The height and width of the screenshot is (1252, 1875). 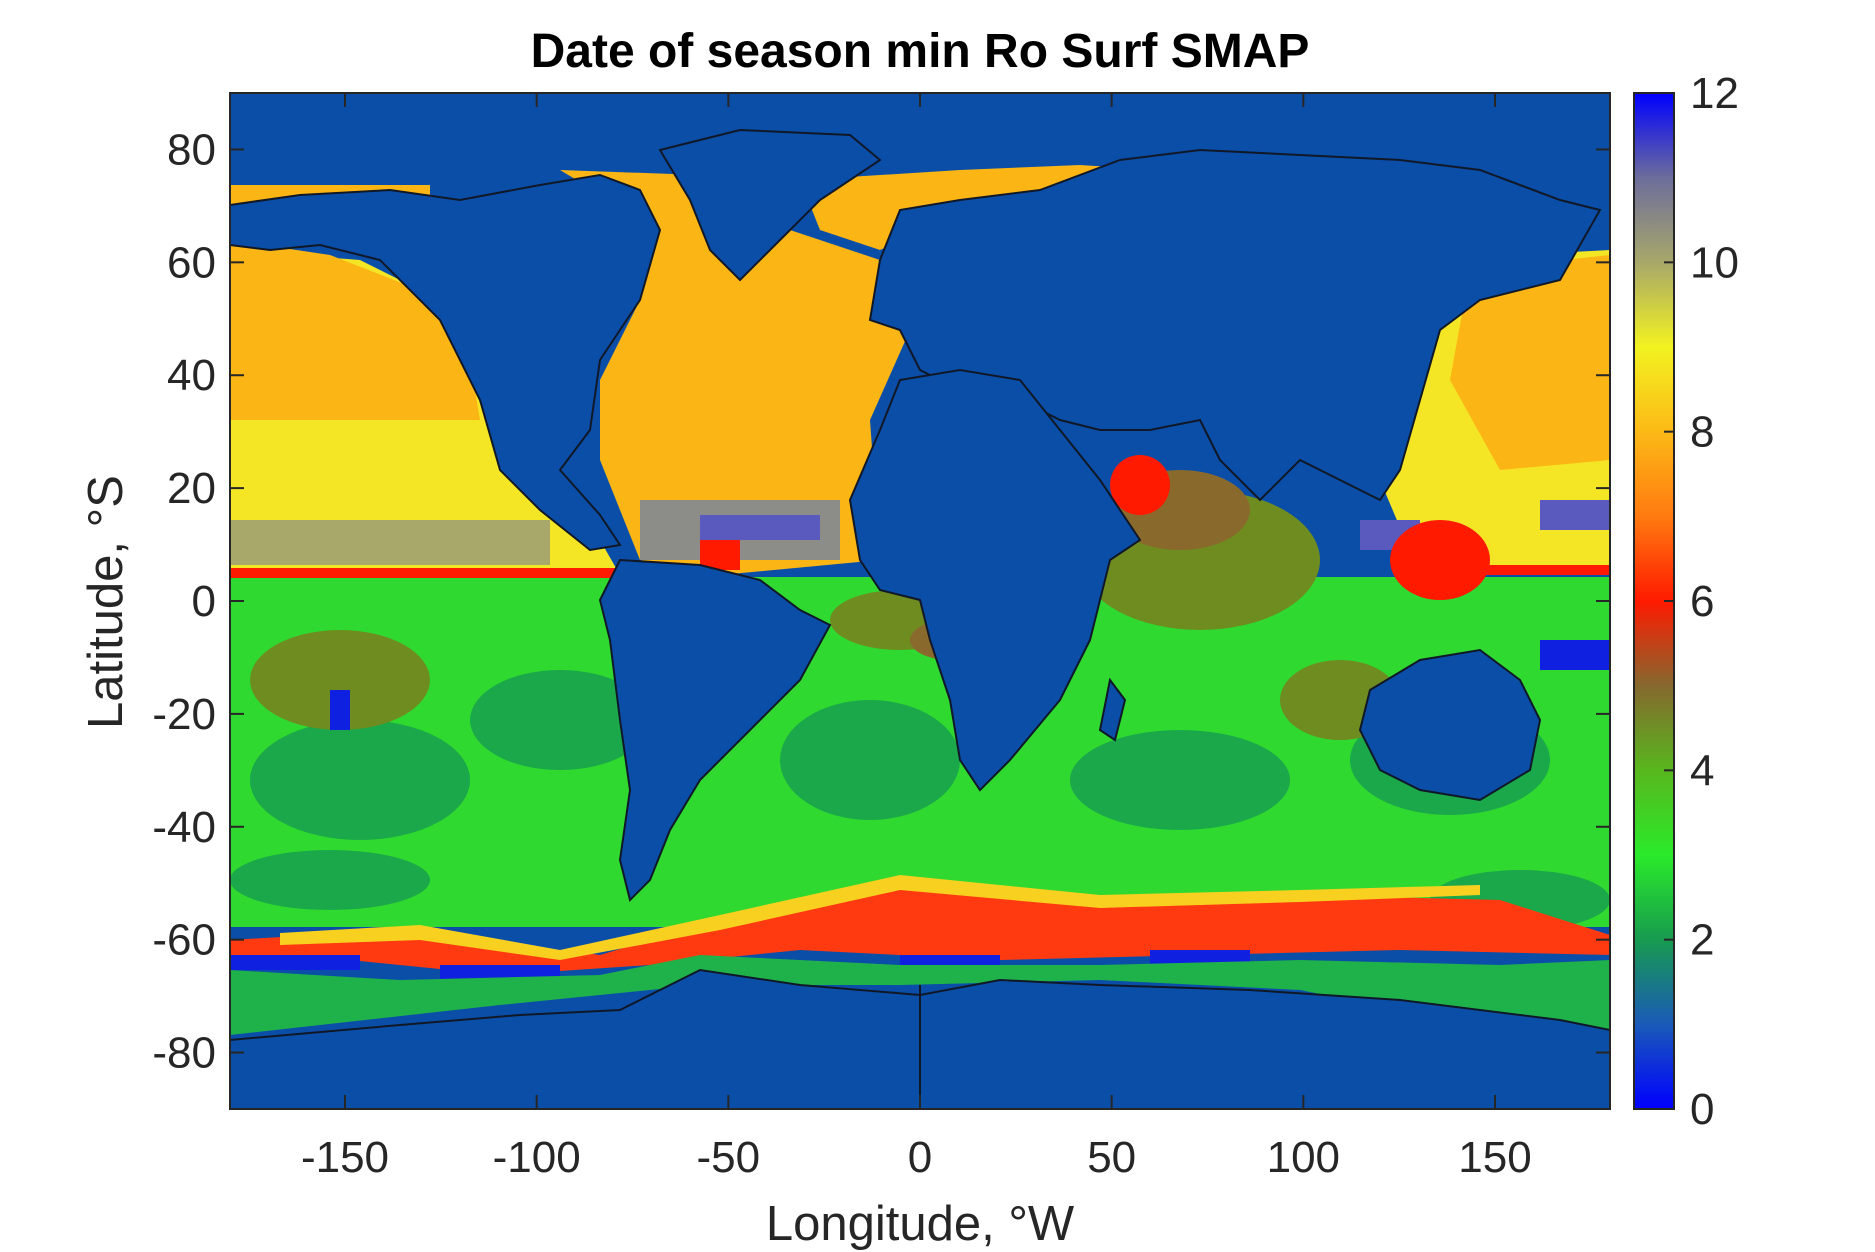 What do you see at coordinates (715, 730) in the screenshot?
I see `south-america` at bounding box center [715, 730].